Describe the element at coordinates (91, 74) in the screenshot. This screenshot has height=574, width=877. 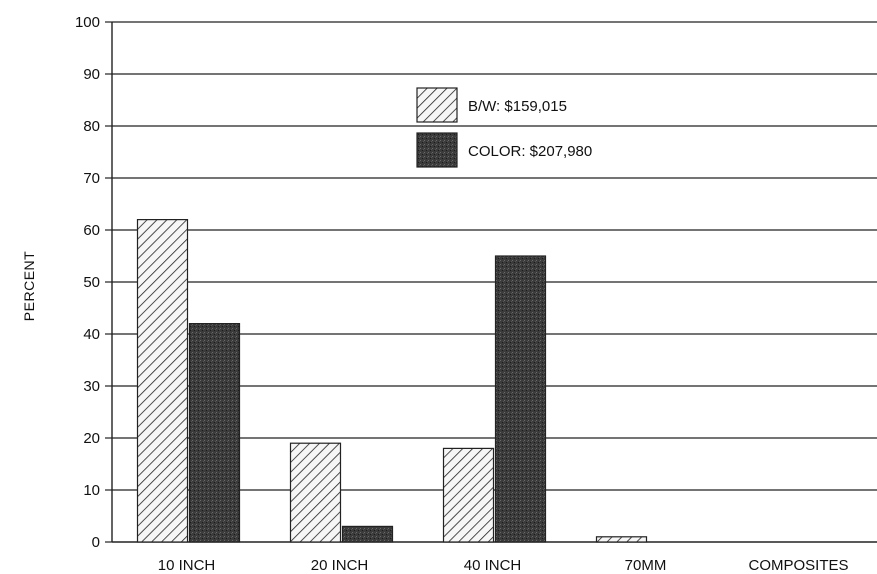
I see `y-tick-label: 90` at that location.